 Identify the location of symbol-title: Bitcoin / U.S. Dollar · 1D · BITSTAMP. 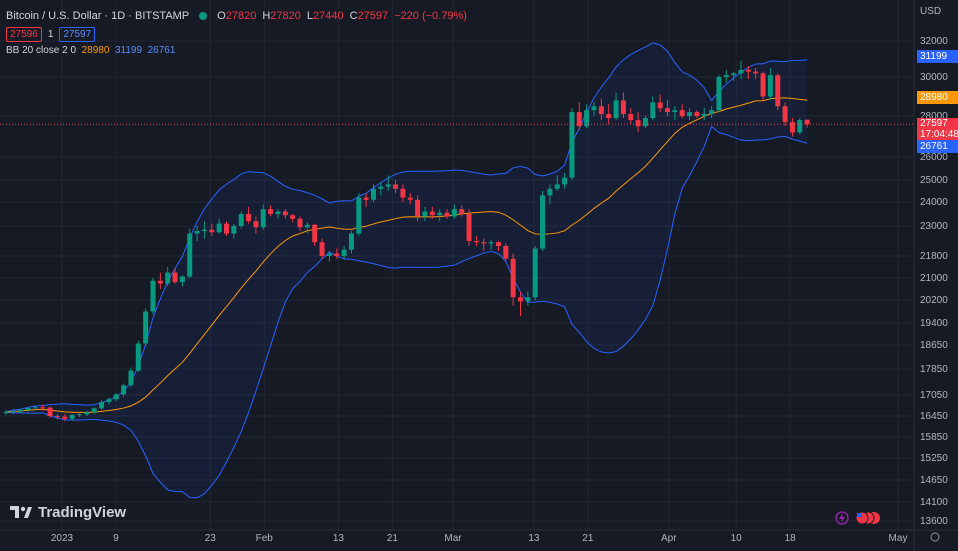
(98, 16).